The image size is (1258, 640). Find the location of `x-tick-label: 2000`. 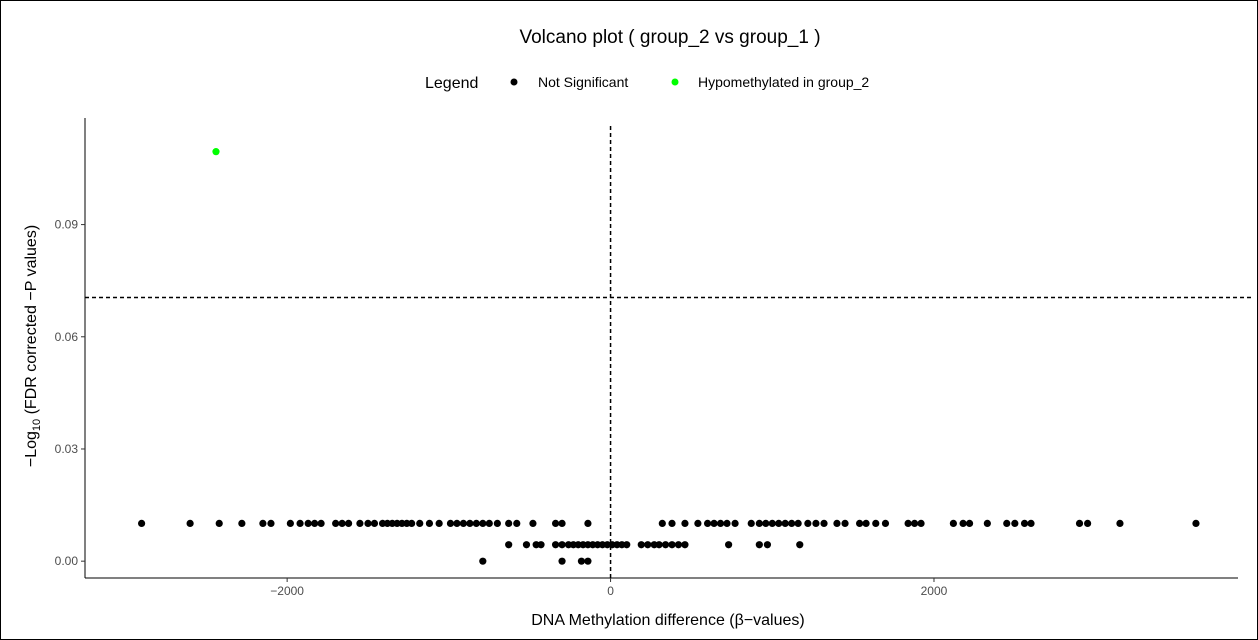

x-tick-label: 2000 is located at coordinates (934, 591).